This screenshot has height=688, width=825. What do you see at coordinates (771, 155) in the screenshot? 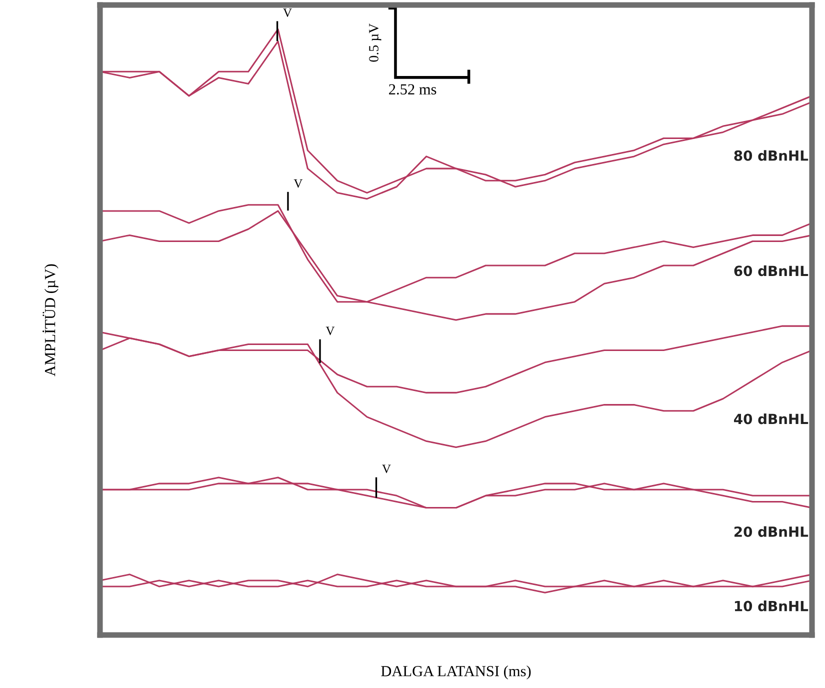
I see `annotation: 80 dBnHL` at bounding box center [771, 155].